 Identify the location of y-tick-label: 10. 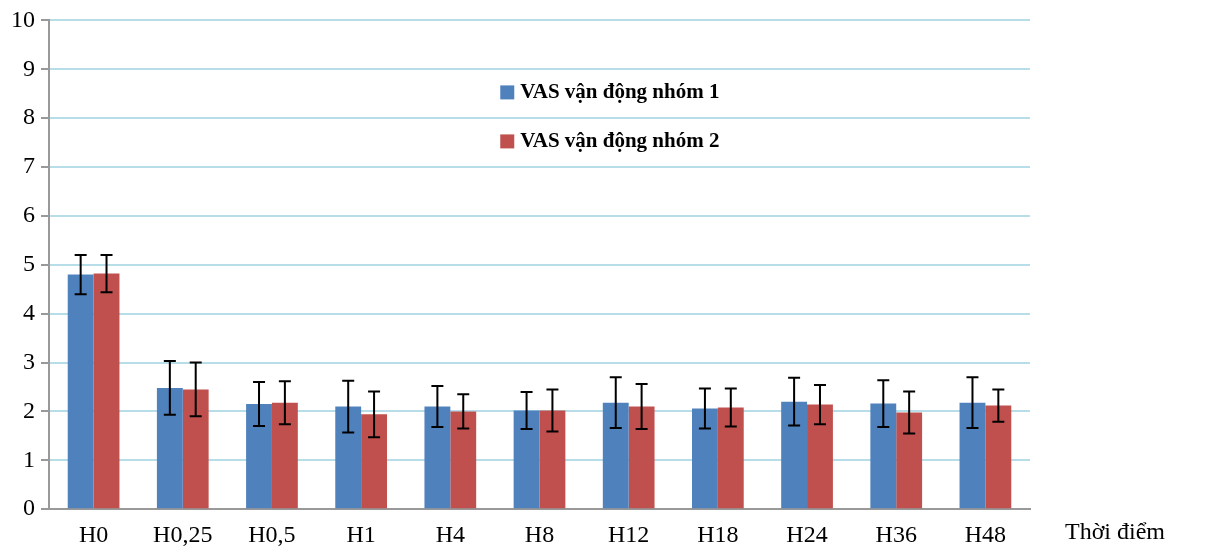
(23, 18).